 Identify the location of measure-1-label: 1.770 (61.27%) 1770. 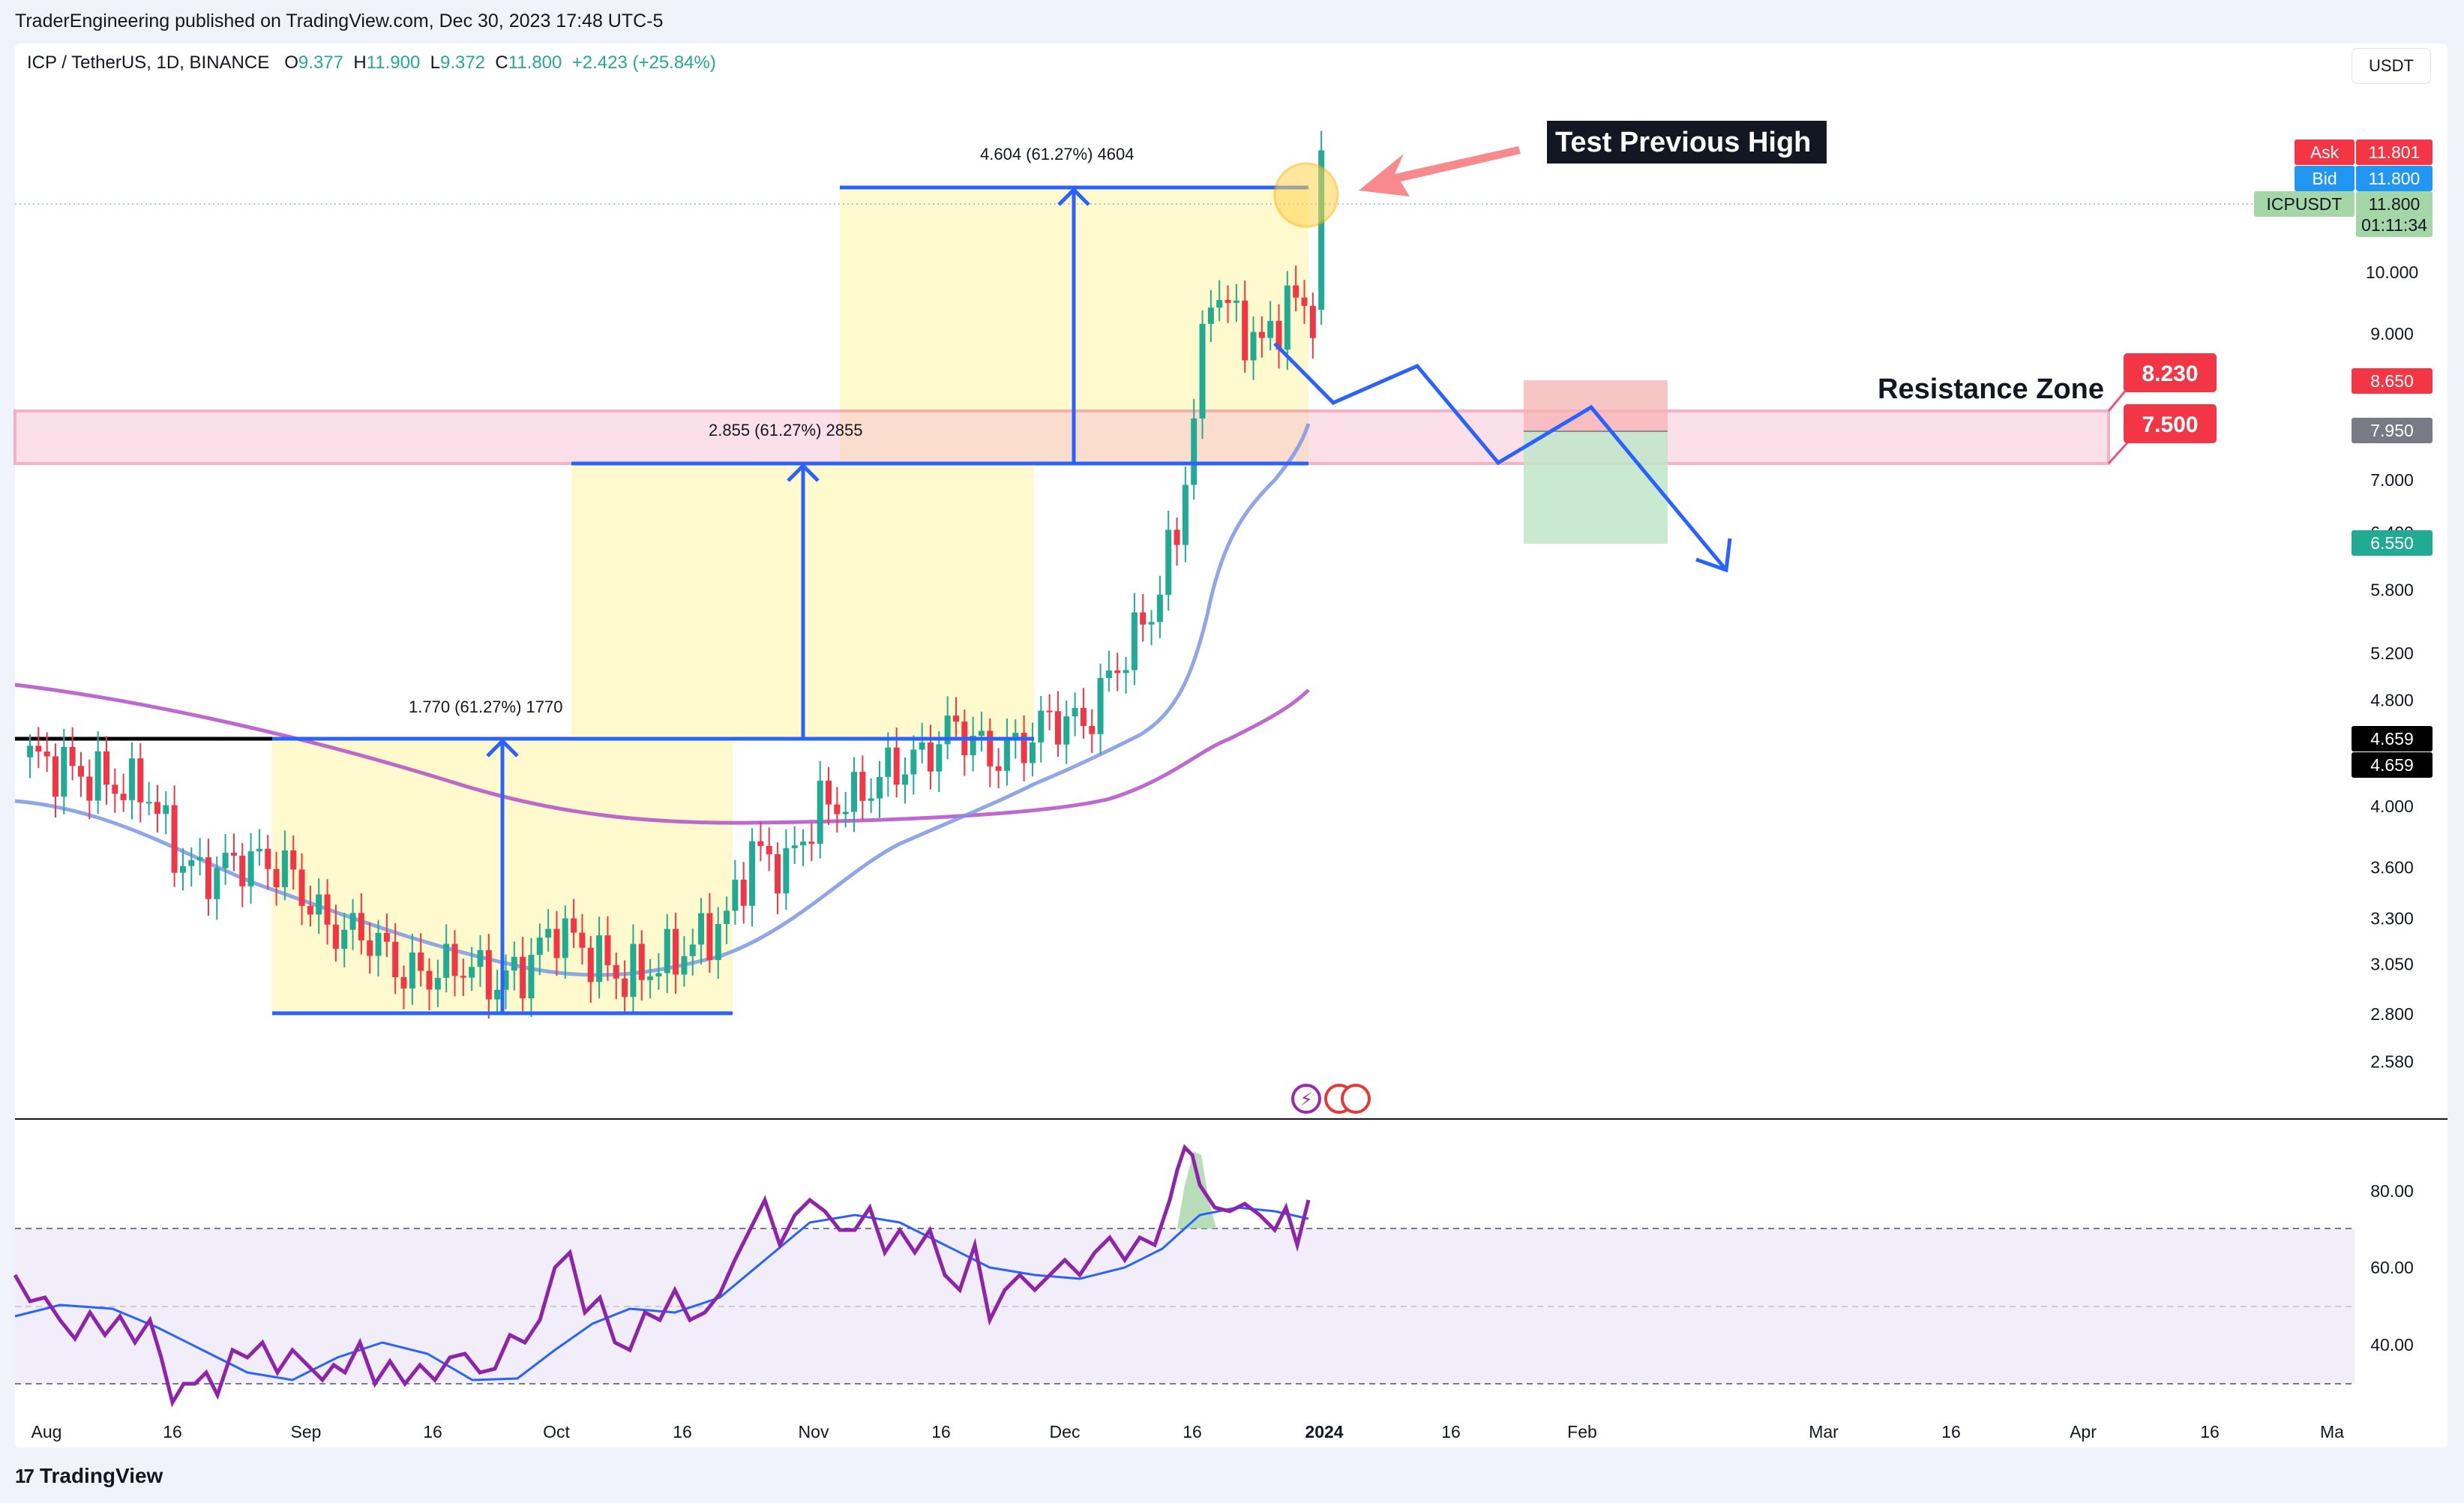
(486, 707).